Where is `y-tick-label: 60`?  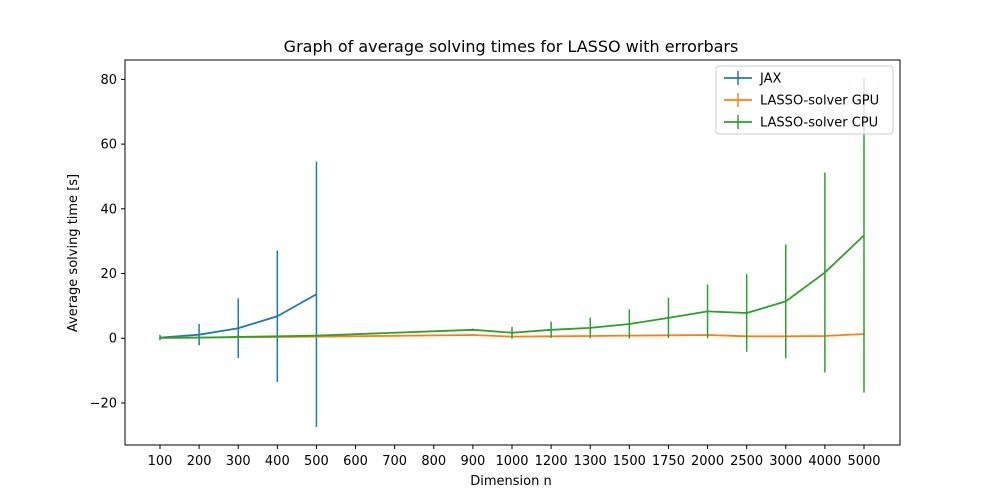
y-tick-label: 60 is located at coordinates (108, 145).